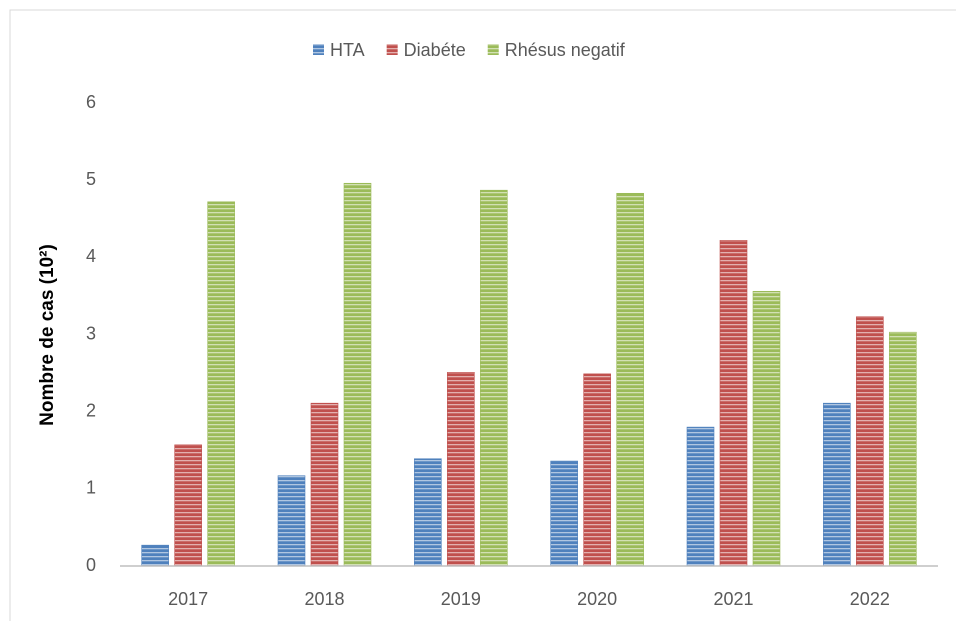 The image size is (956, 621). I want to click on y-tick-label: 6, so click(91, 102).